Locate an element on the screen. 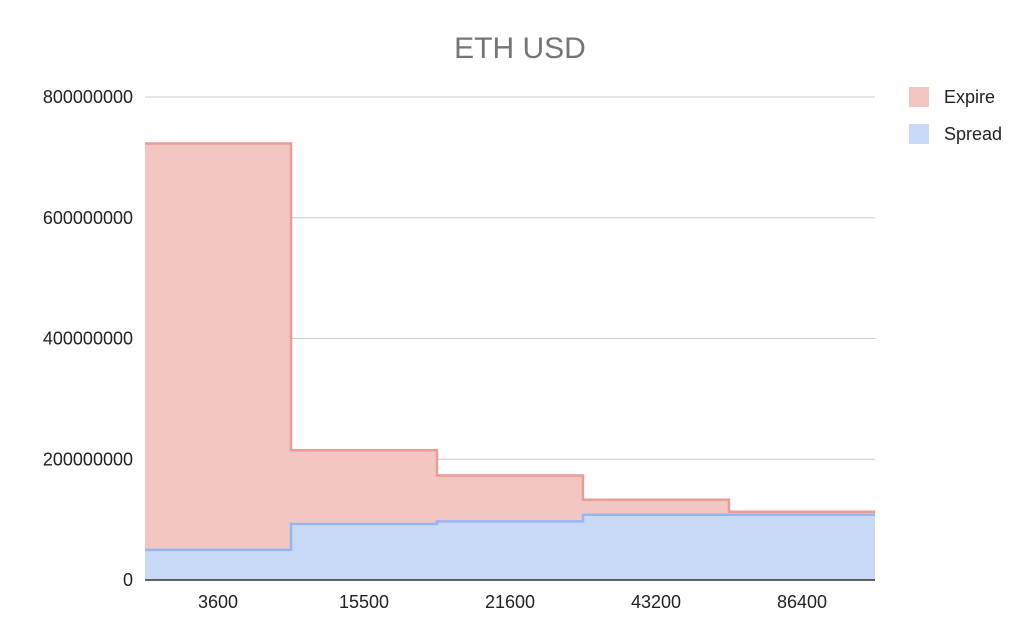  x-tick-label: 3600 is located at coordinates (218, 602).